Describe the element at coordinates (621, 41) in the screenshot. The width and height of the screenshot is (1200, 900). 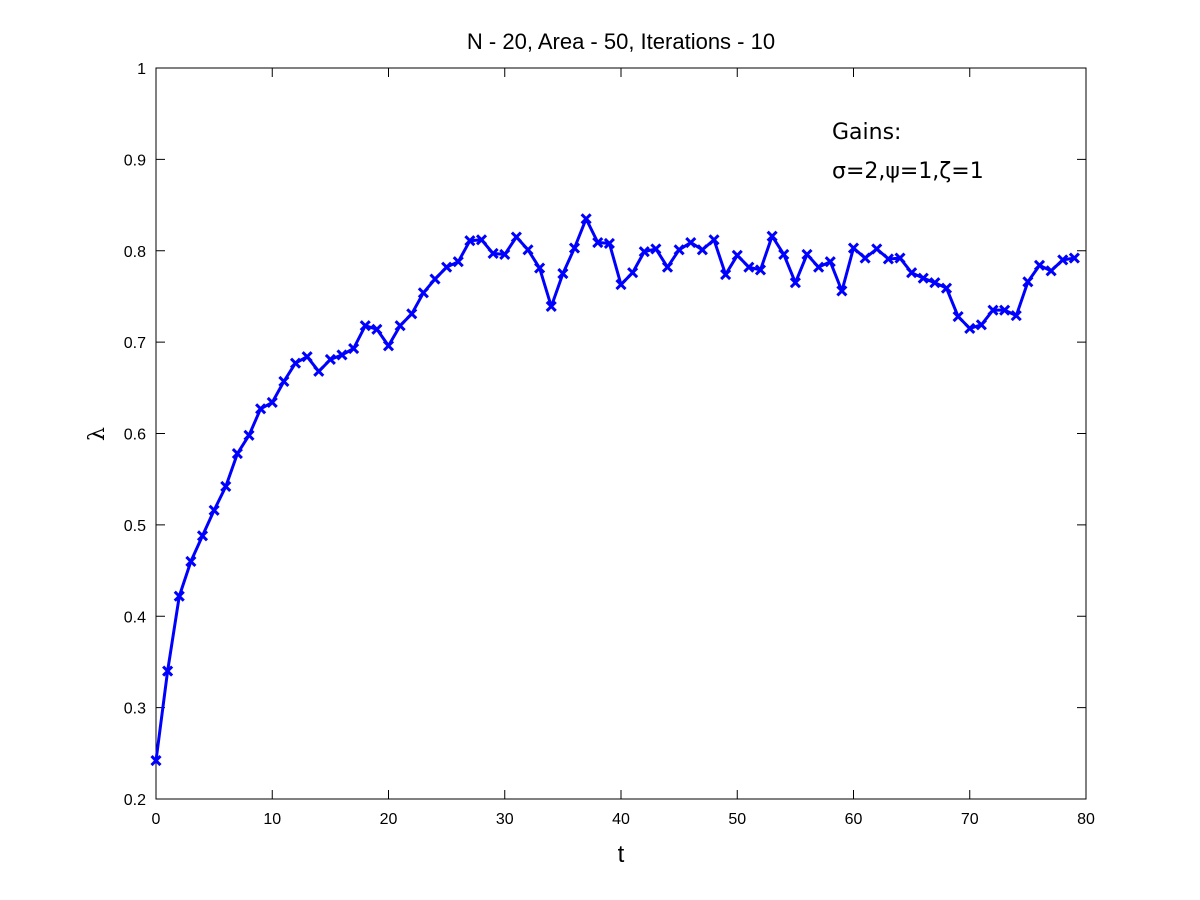
I see `chart-title: N - 20, Area - 50, Iterations - 10` at that location.